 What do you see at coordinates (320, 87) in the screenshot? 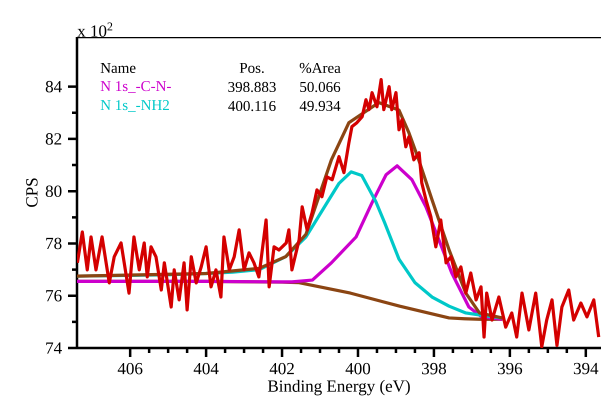
I see `annotation: 50.066` at bounding box center [320, 87].